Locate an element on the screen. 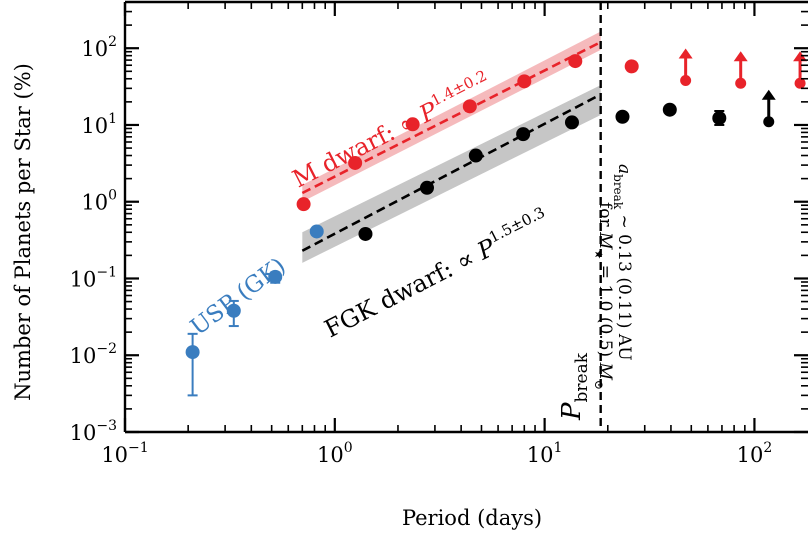  x-tick-exp: 2 is located at coordinates (767, 448).